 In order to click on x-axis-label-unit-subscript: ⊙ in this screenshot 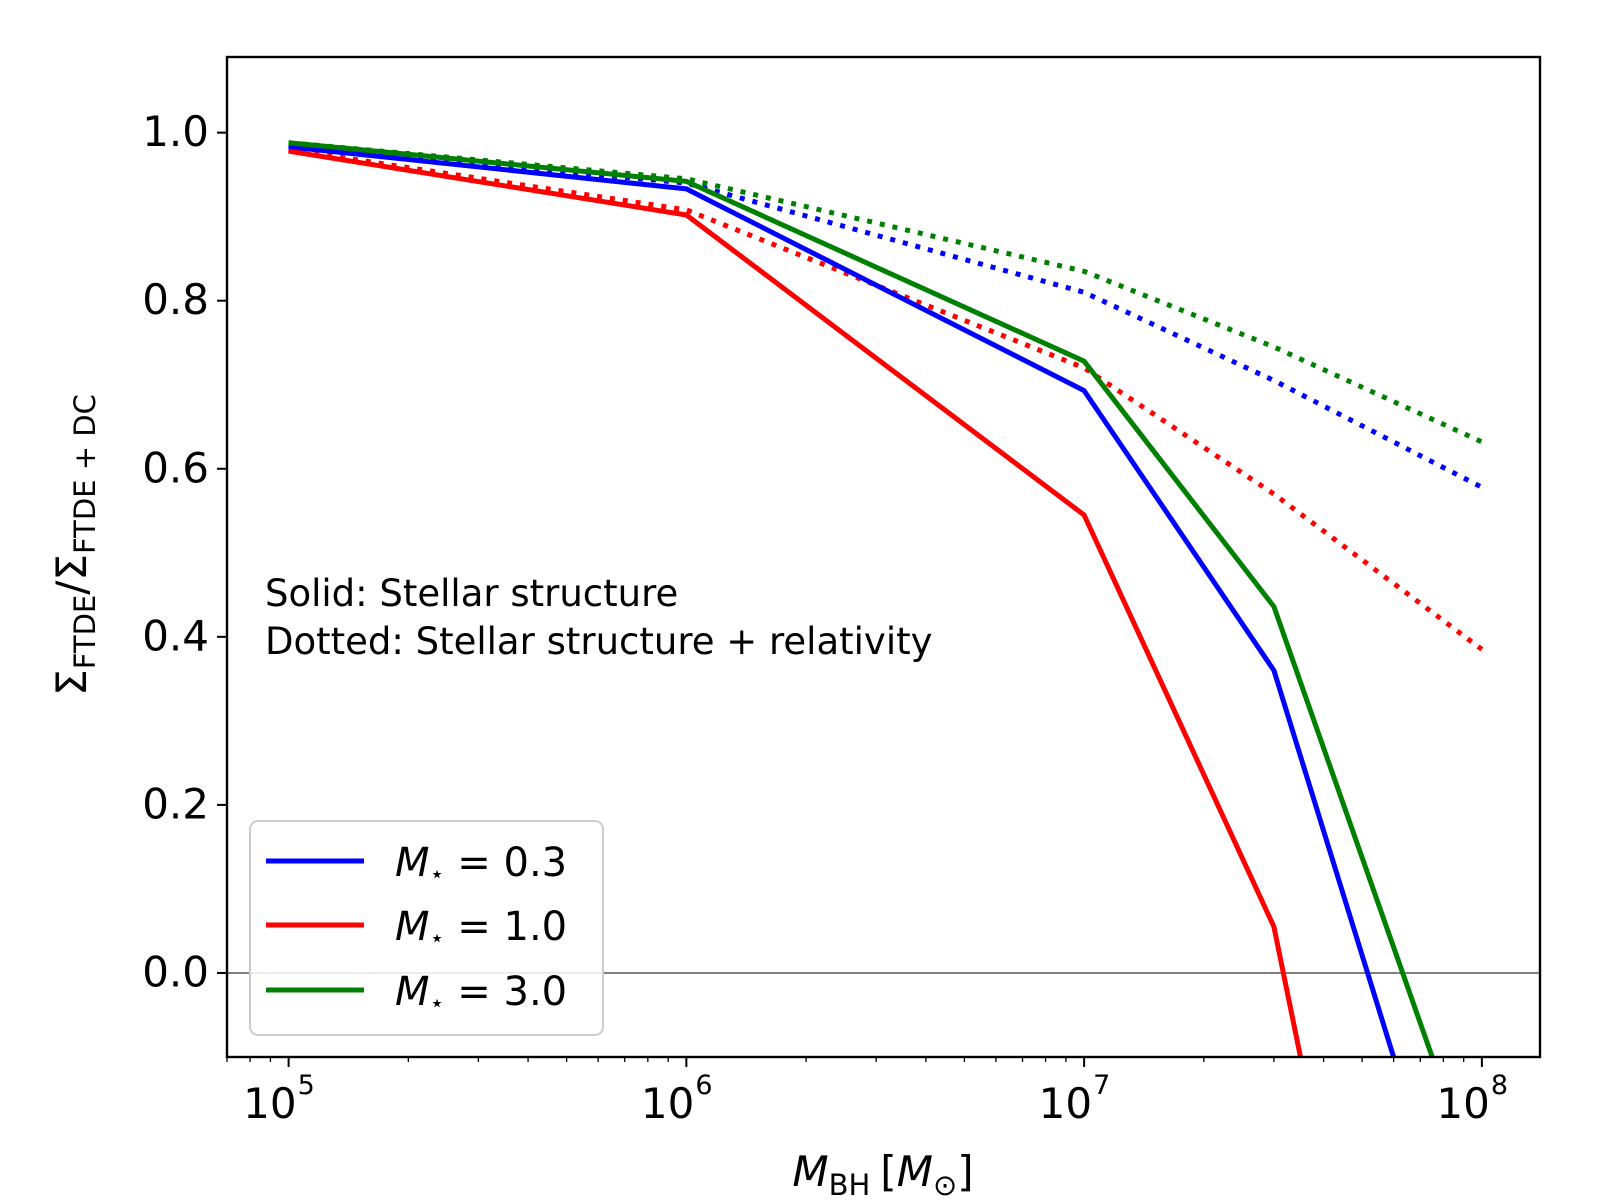, I will do `click(945, 1184)`.